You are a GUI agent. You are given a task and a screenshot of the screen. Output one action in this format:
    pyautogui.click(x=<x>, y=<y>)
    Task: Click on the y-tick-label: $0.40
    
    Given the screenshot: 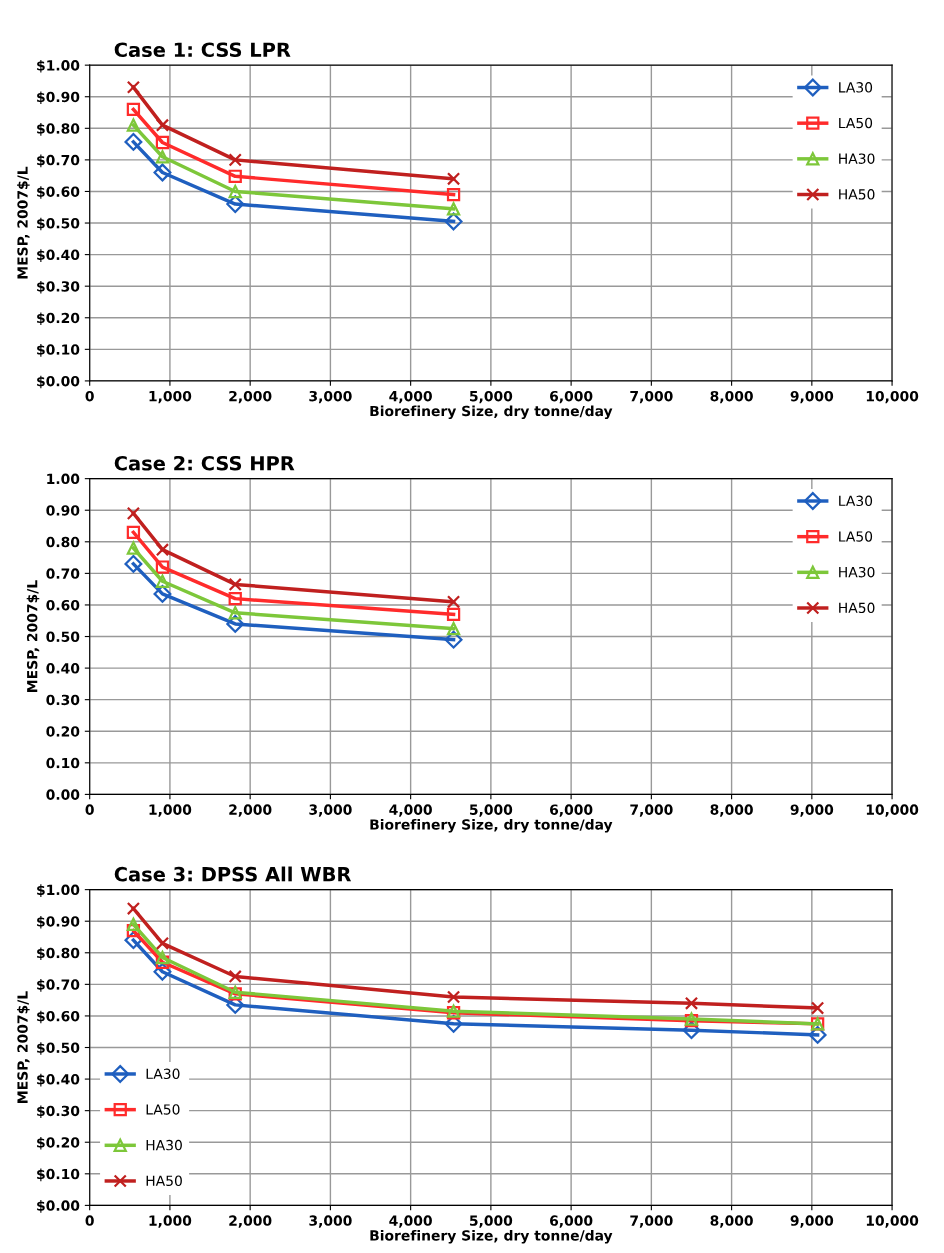 What is the action you would take?
    pyautogui.click(x=58, y=1080)
    